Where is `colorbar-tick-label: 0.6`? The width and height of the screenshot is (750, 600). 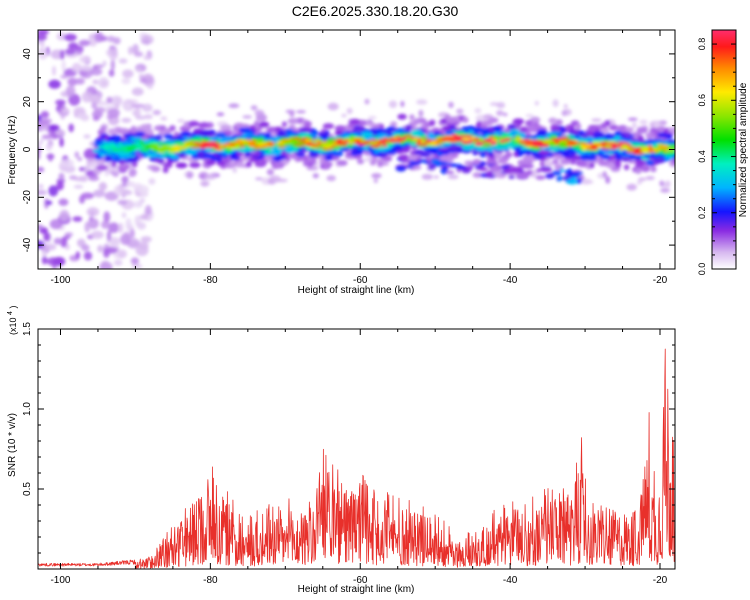
colorbar-tick-label: 0.6 is located at coordinates (702, 100).